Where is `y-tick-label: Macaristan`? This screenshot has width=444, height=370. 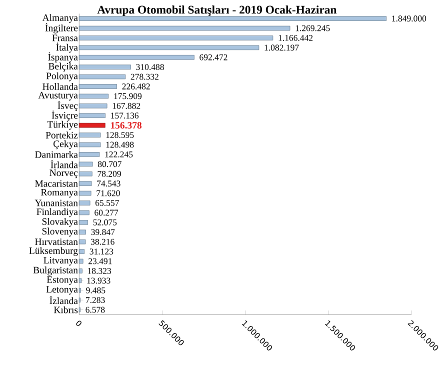
y-tick-label: Macaristan is located at coordinates (56, 183).